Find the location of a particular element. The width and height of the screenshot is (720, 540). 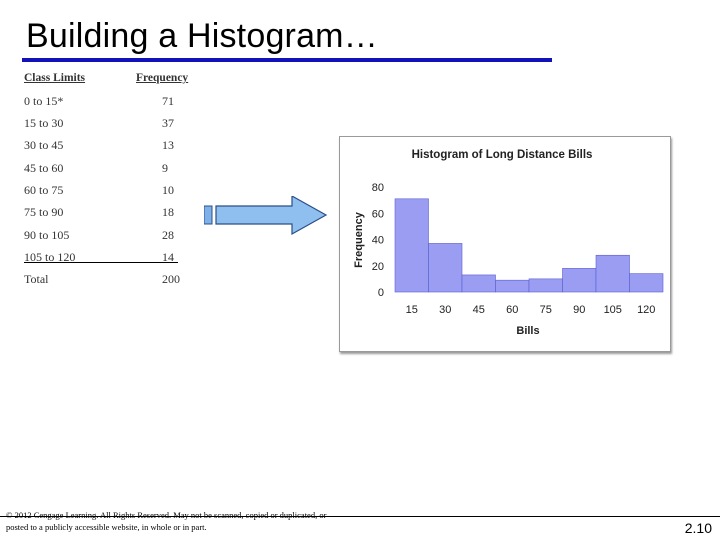

y-tick-label: 80 is located at coordinates (378, 188).